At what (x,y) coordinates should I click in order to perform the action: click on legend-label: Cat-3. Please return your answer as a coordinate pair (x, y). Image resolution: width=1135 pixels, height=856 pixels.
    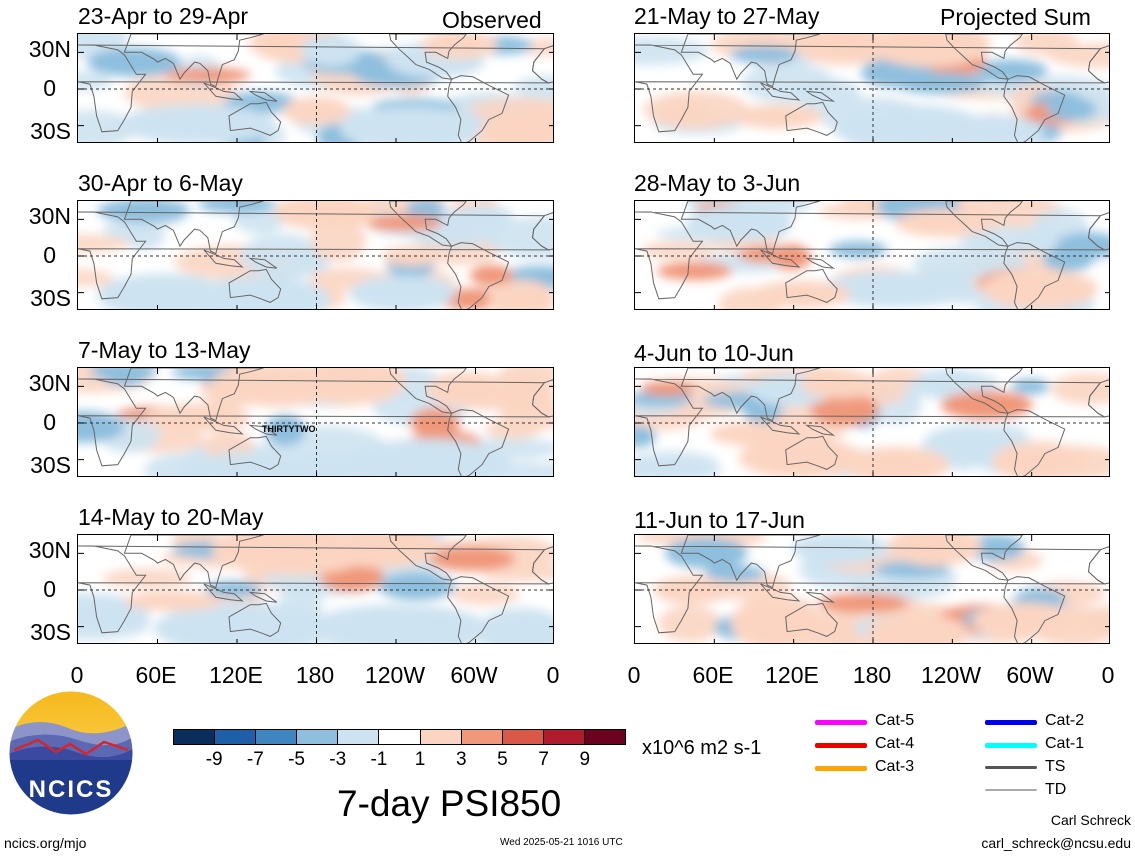
    Looking at the image, I should click on (895, 766).